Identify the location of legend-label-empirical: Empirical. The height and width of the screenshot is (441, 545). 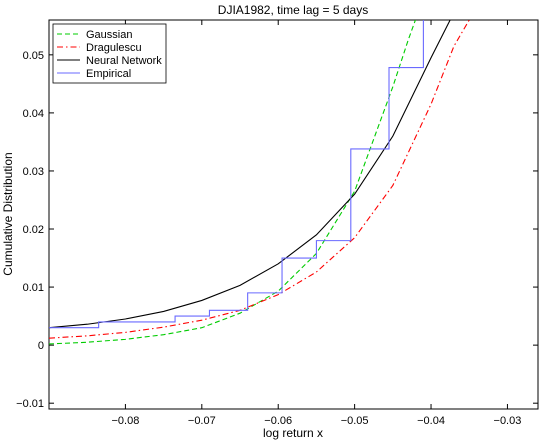
(108, 74).